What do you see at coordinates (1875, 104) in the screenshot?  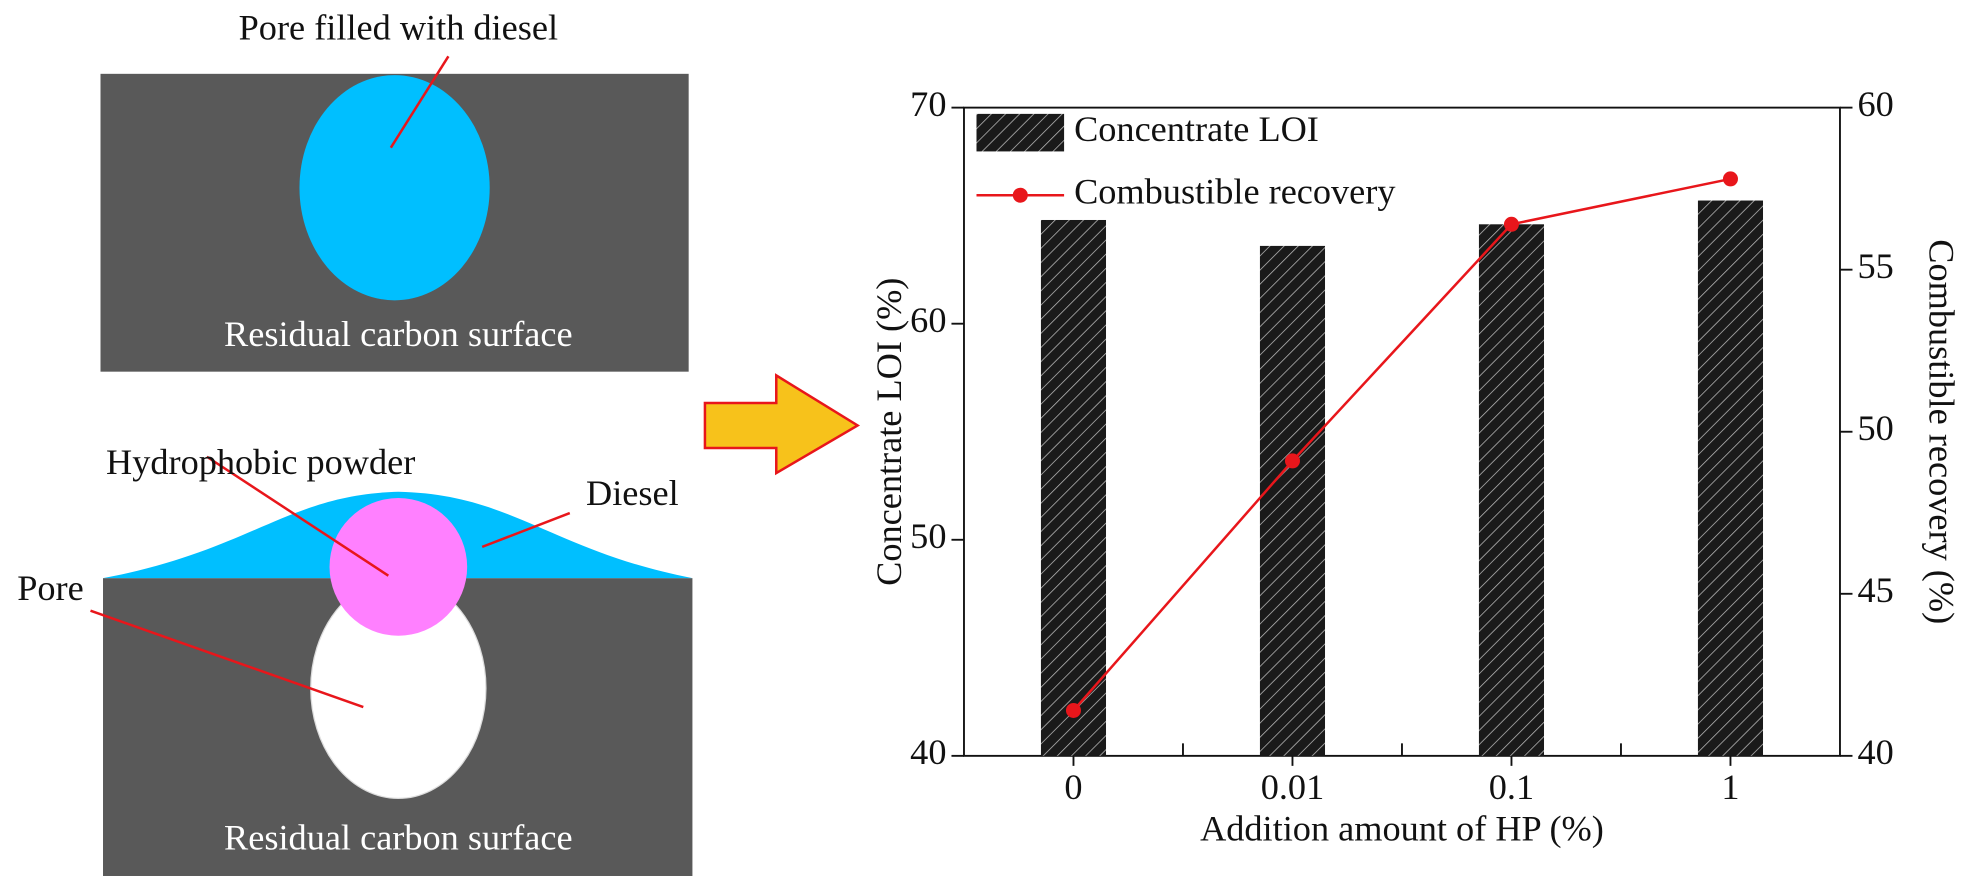 I see `y2-tick-label: 60` at bounding box center [1875, 104].